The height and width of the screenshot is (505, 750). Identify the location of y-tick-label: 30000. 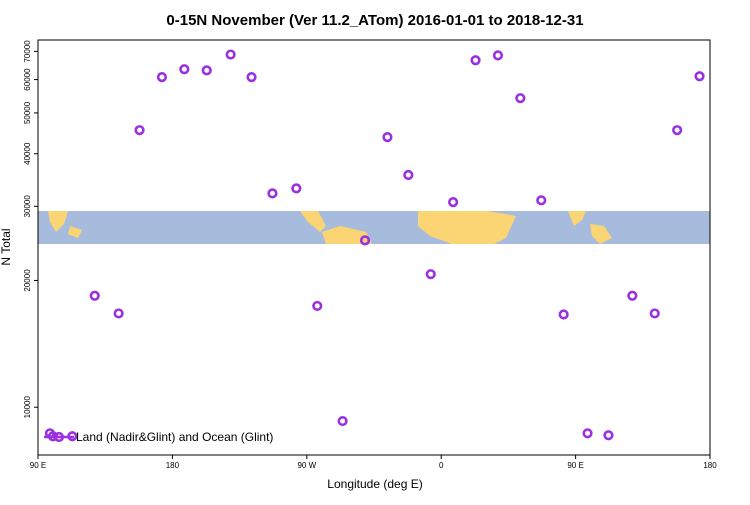
(27, 206).